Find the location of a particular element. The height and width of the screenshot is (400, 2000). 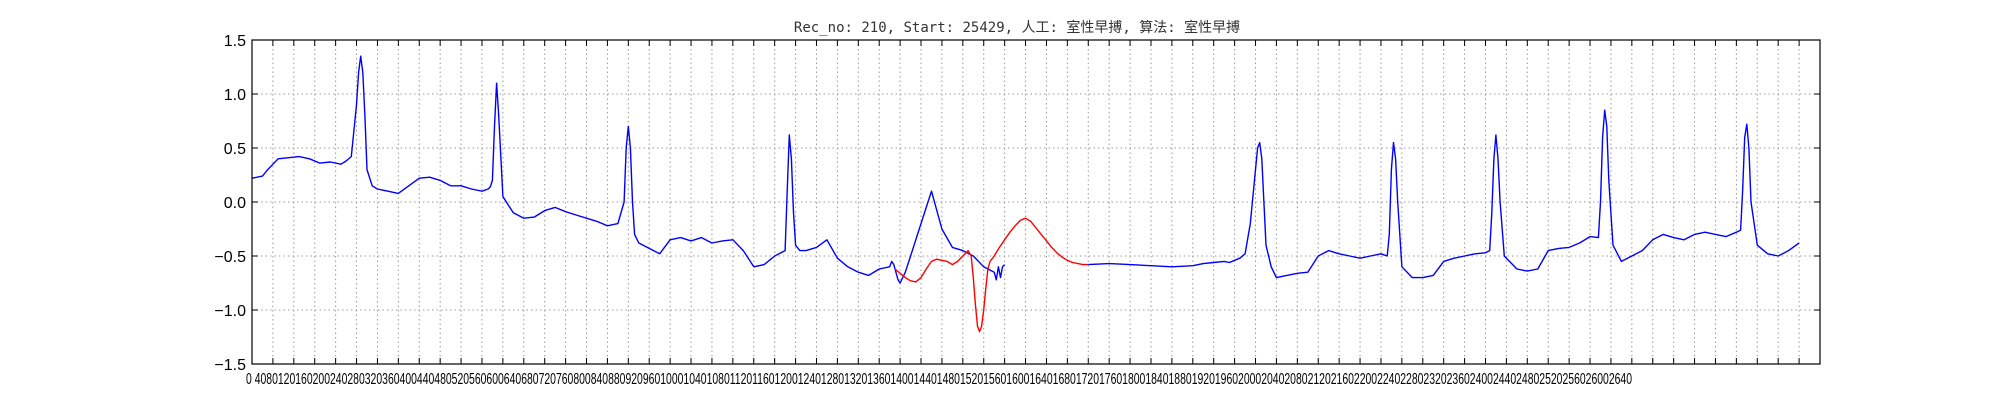

y-tick-label: −1.5 is located at coordinates (230, 365).